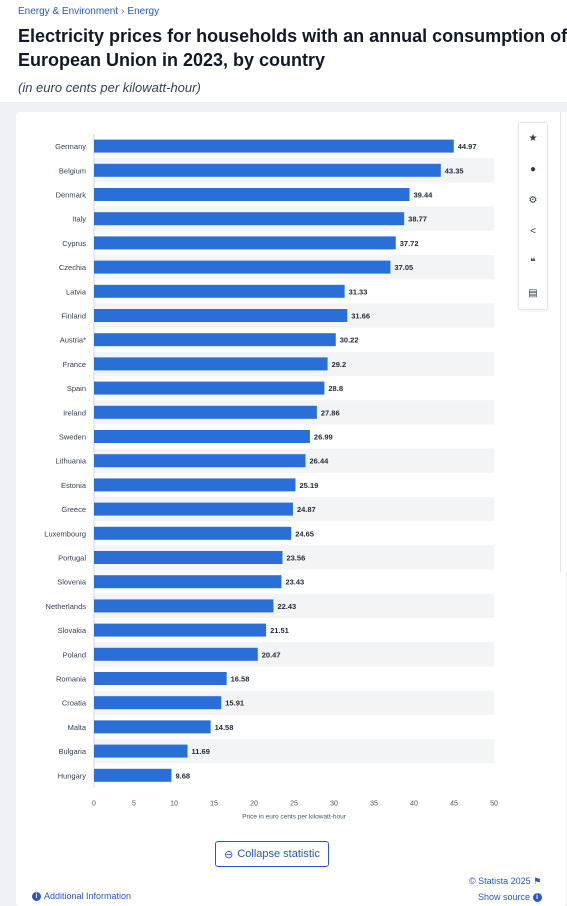 This screenshot has width=567, height=906. Describe the element at coordinates (71, 461) in the screenshot. I see `category-label: Lithuania` at that location.